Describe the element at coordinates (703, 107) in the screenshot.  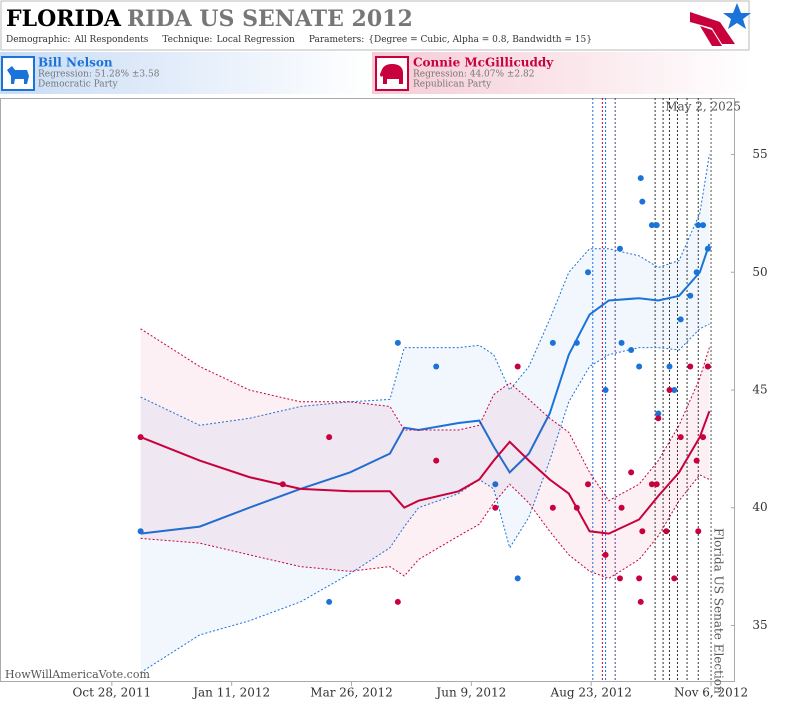
I see `date-note: May 2, 2025` at that location.